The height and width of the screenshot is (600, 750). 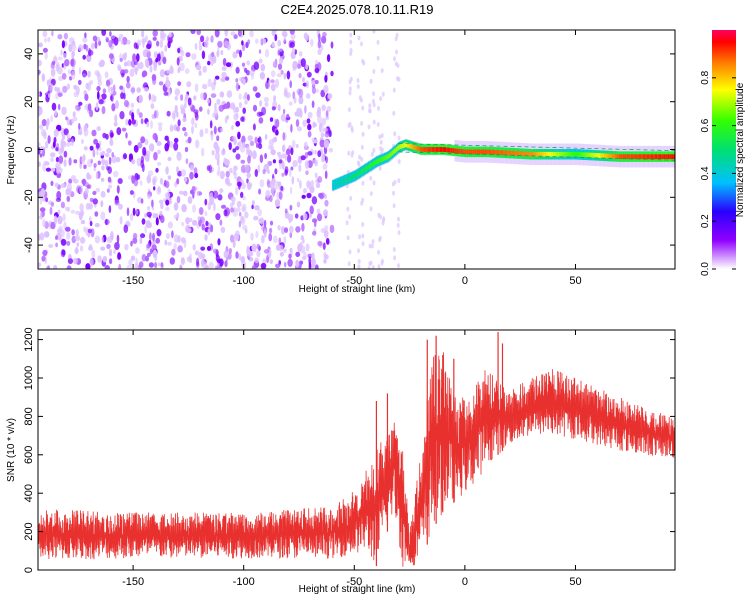 What do you see at coordinates (354, 281) in the screenshot?
I see `x-tick-label: -50` at bounding box center [354, 281].